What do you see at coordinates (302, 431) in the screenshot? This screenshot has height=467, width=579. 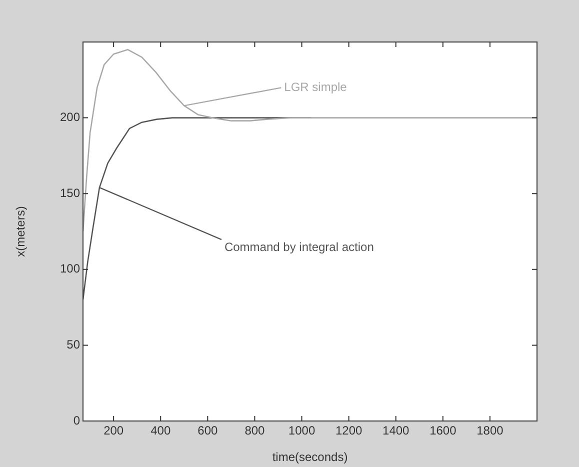 I see `x-tick-label: 1000` at bounding box center [302, 431].